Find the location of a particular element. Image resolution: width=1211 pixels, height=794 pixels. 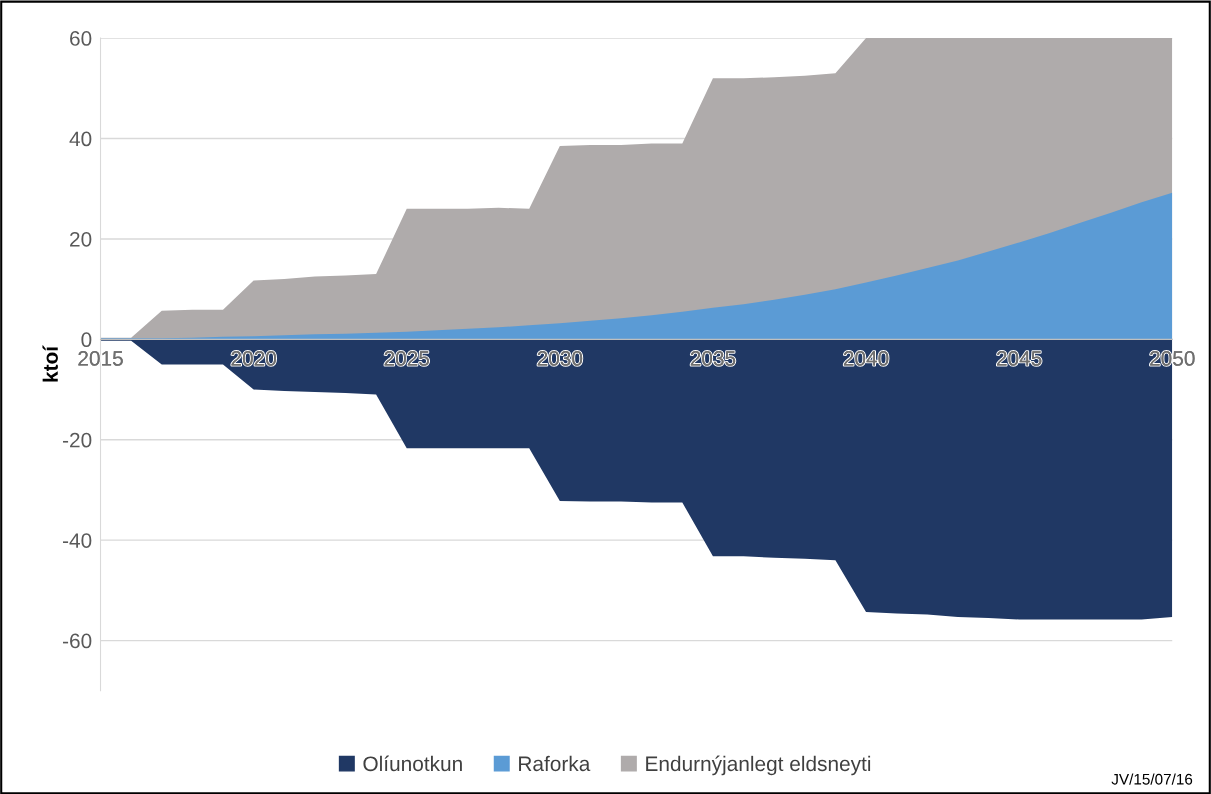

y-tick-label: 20 is located at coordinates (81, 239).